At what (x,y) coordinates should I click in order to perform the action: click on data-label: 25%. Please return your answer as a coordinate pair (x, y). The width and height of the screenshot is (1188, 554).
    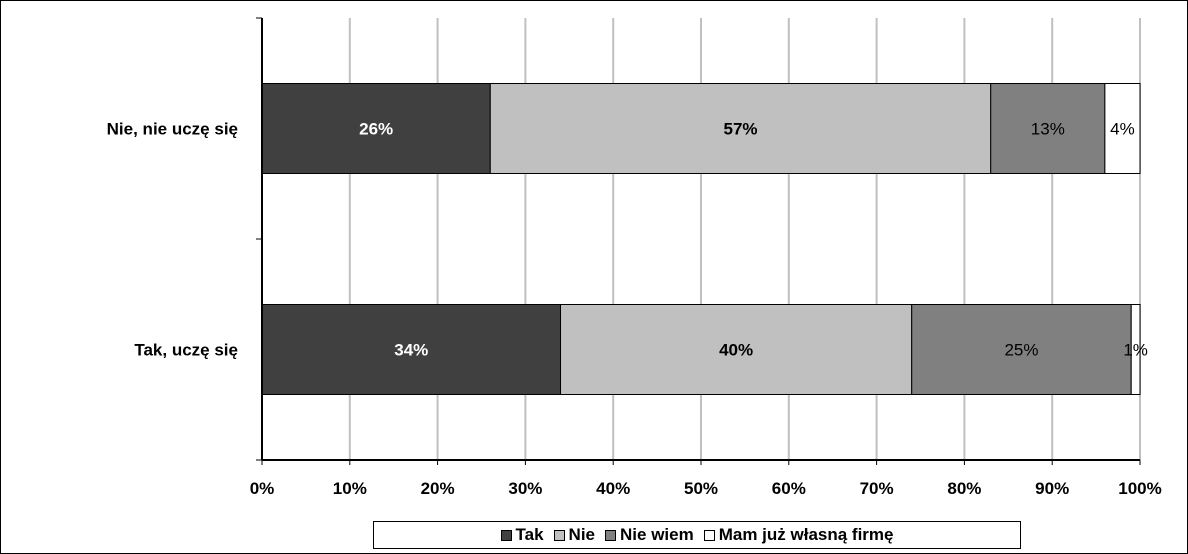
    Looking at the image, I should click on (1021, 350).